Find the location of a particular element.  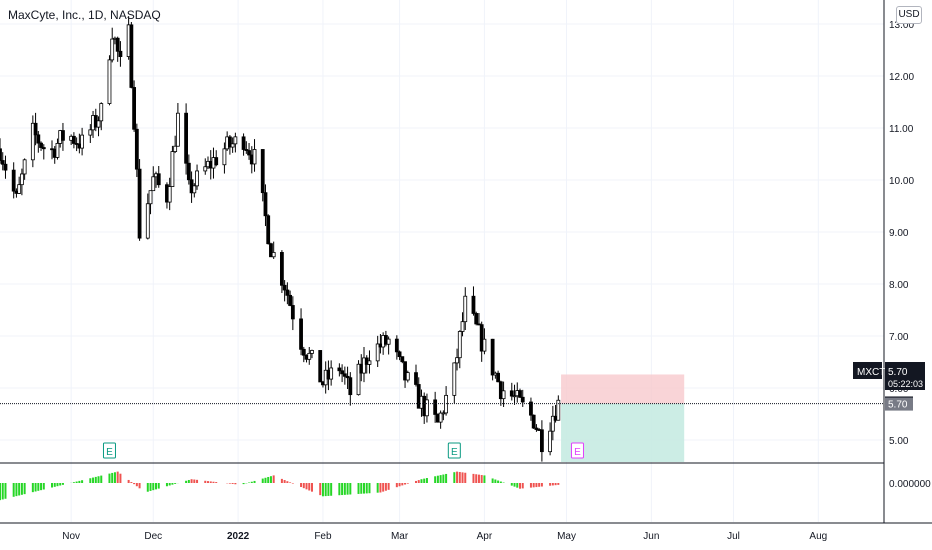

stop-loss-zone is located at coordinates (623, 389).